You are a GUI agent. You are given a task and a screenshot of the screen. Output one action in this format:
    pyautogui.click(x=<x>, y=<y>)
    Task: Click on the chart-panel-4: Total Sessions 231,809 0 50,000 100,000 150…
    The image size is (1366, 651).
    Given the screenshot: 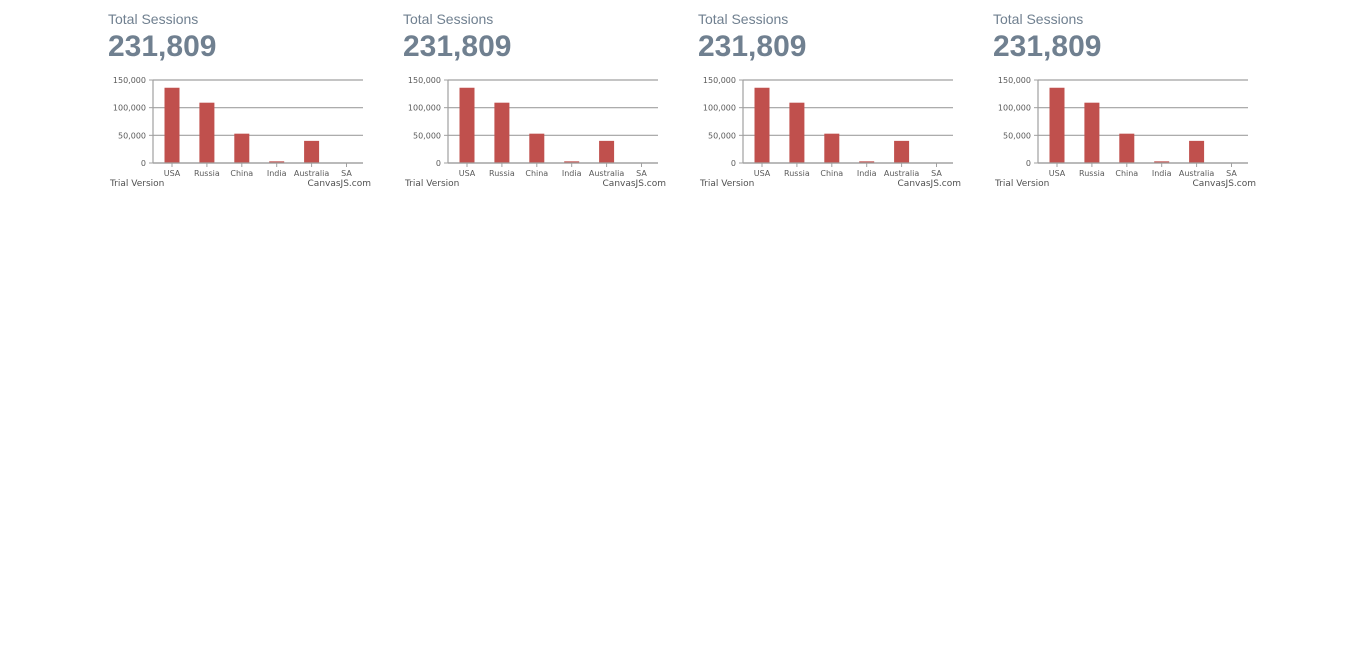 What is the action you would take?
    pyautogui.click(x=1128, y=100)
    